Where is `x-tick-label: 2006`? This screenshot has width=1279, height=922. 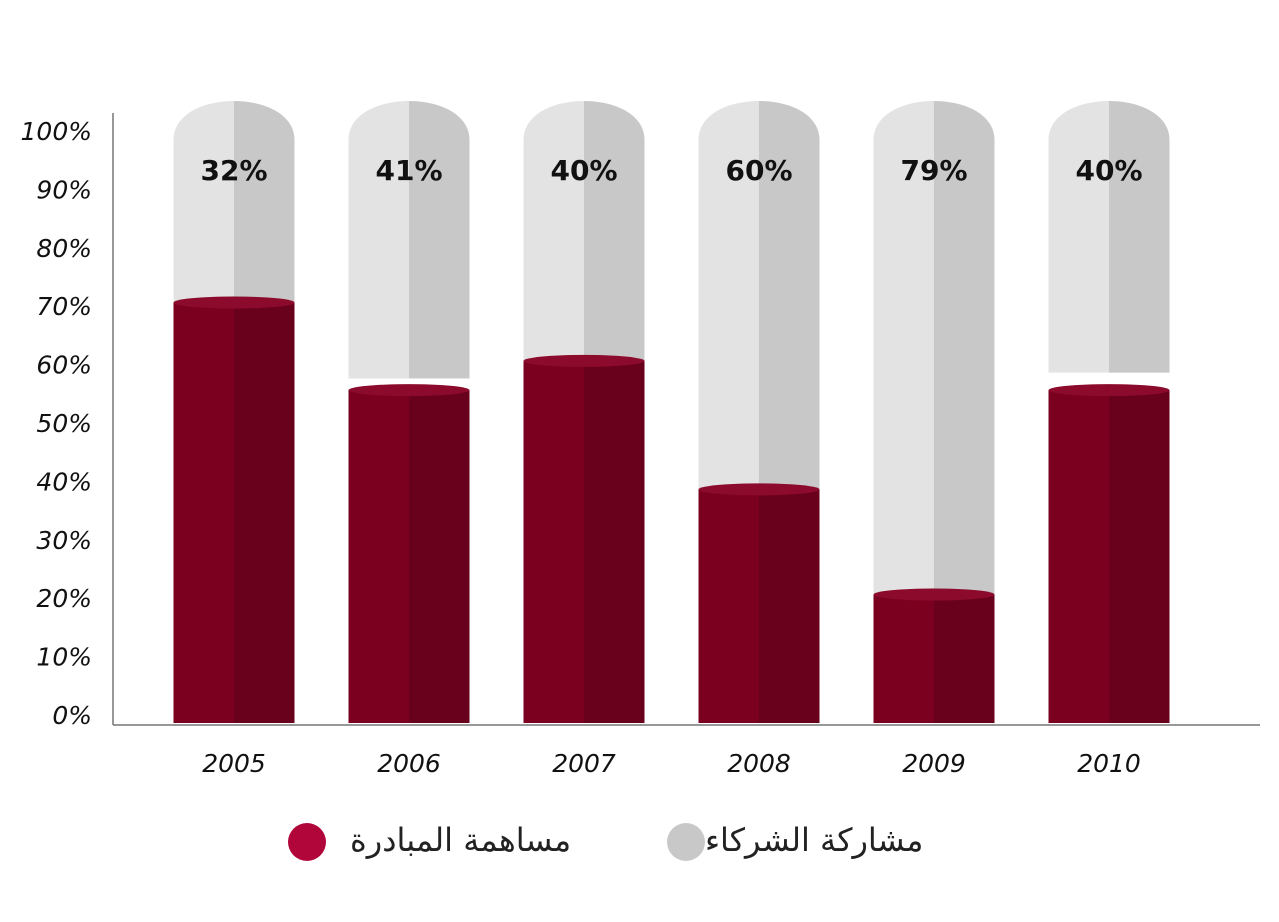 x-tick-label: 2006 is located at coordinates (409, 763).